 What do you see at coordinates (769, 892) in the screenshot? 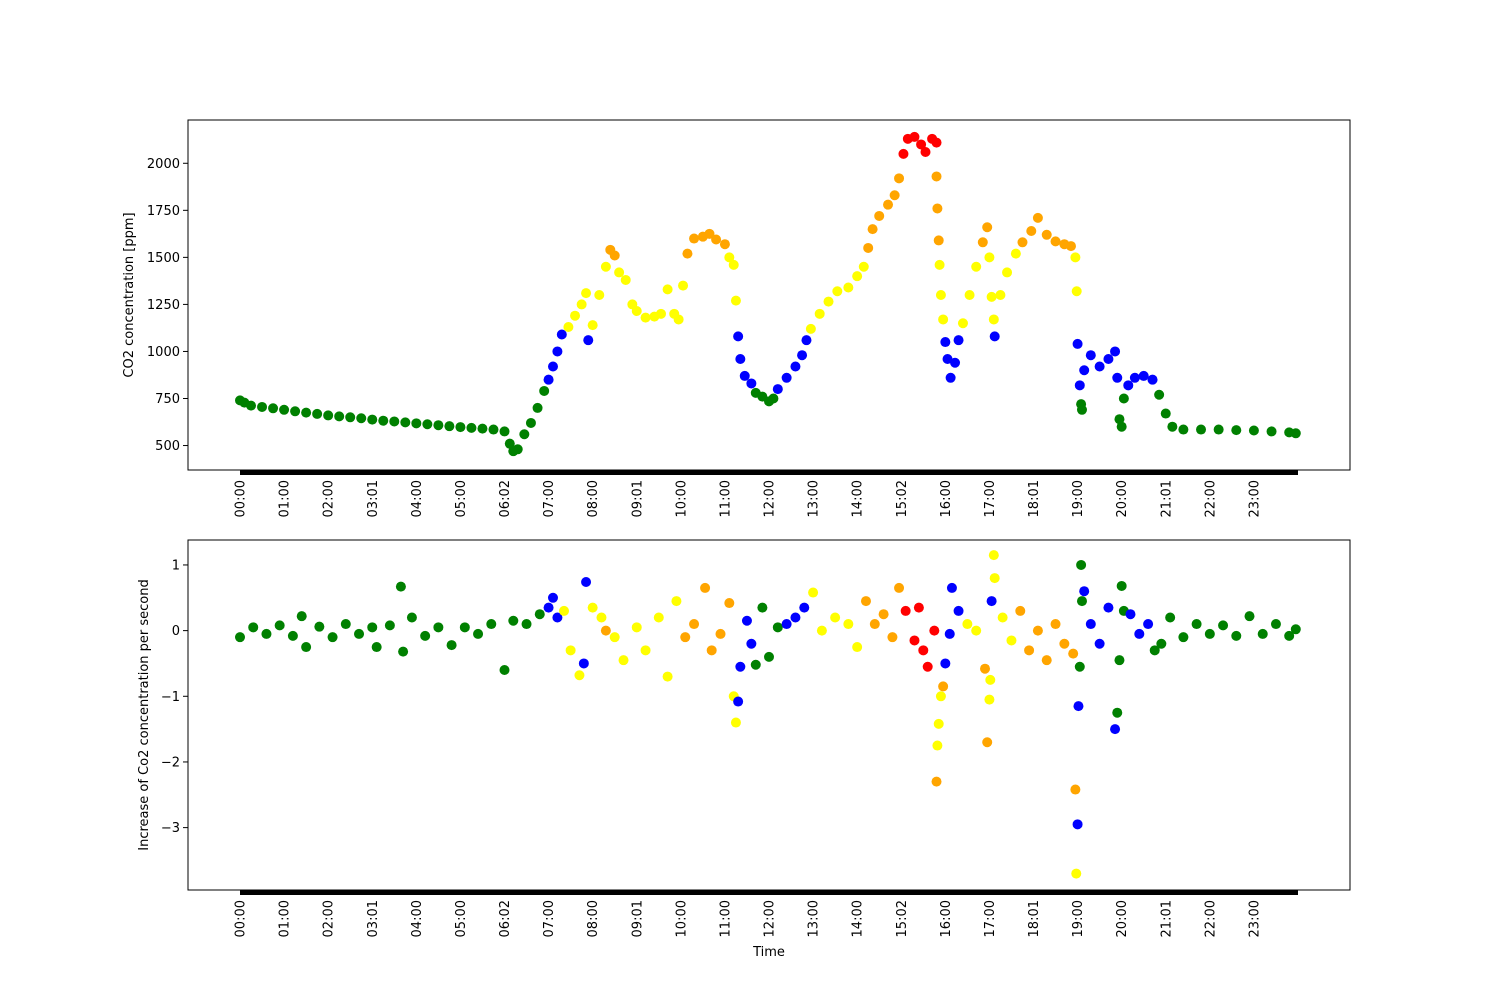
I see `x-tick-band` at bounding box center [769, 892].